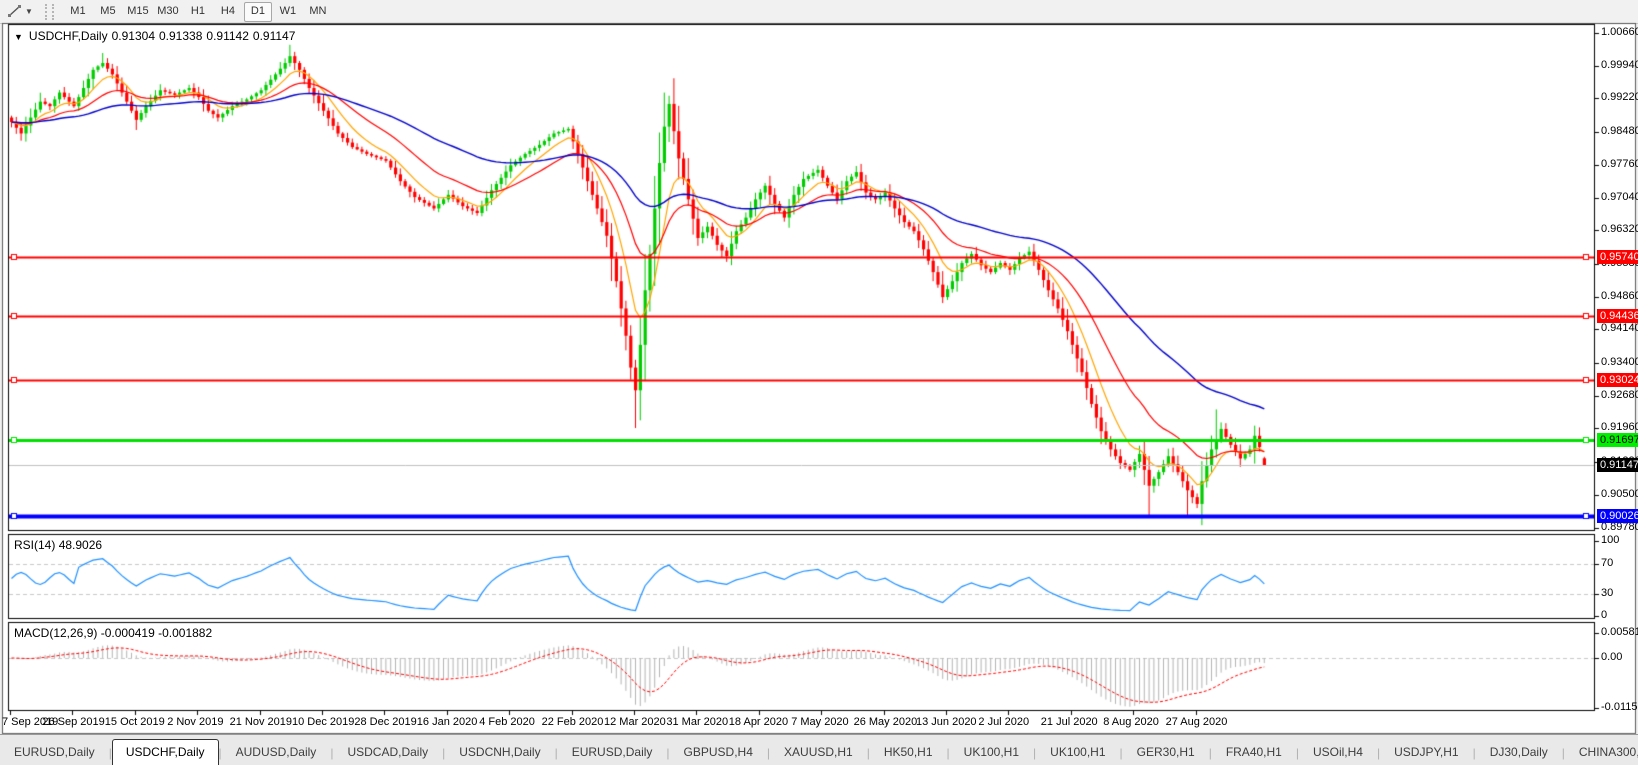  Describe the element at coordinates (758, 722) in the screenshot. I see `date-axis-label: 18 Apr 2020` at that location.